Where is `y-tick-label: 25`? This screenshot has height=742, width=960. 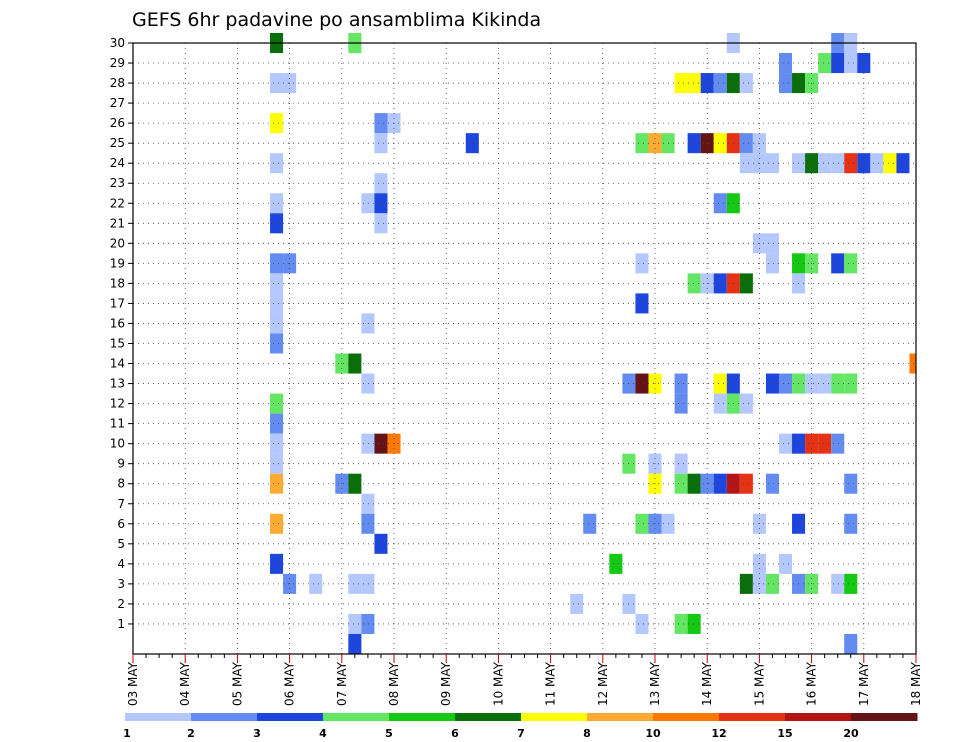
y-tick-label: 25 is located at coordinates (117, 143).